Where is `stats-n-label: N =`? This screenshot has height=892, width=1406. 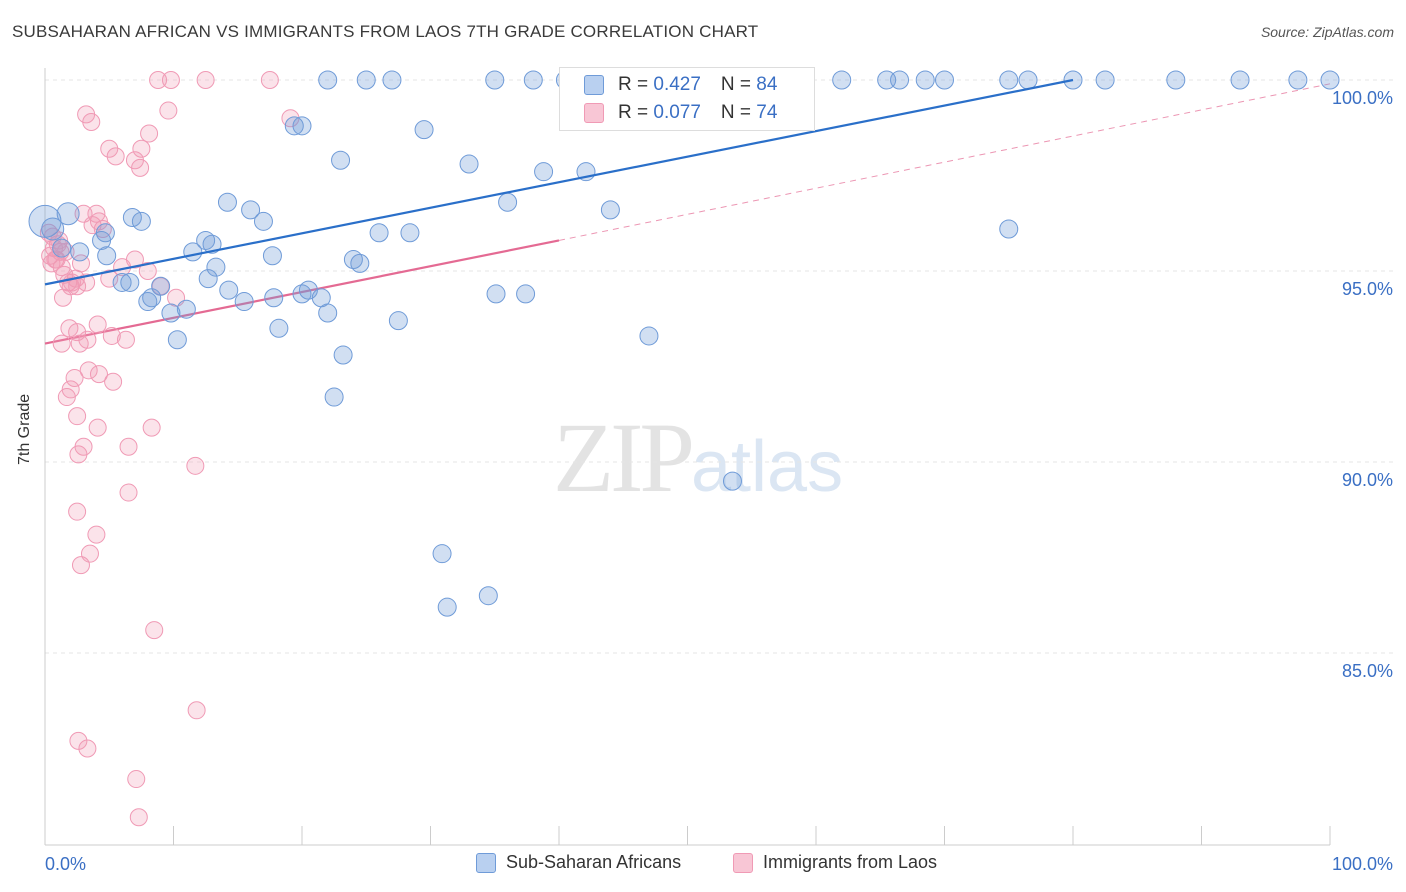 stats-n-label: N = is located at coordinates (738, 112).